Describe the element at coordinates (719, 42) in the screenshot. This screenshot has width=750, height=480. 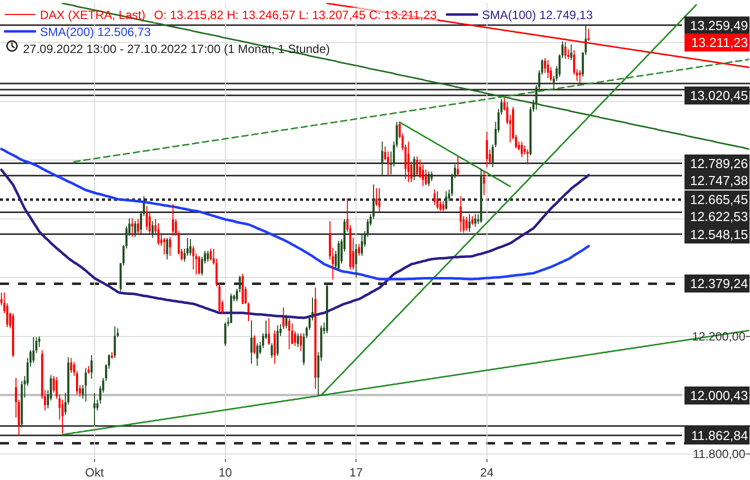
I see `annotation: 13.211,23` at that location.